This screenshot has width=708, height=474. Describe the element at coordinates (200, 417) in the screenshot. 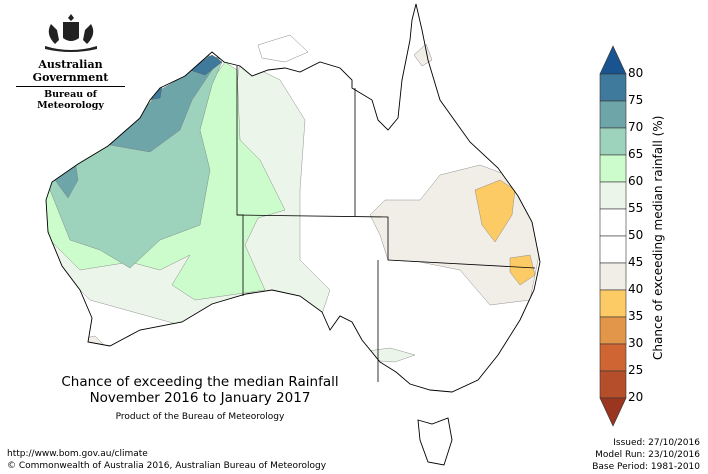

I see `product-credit: Product of the Bureau of Meteorology` at that location.